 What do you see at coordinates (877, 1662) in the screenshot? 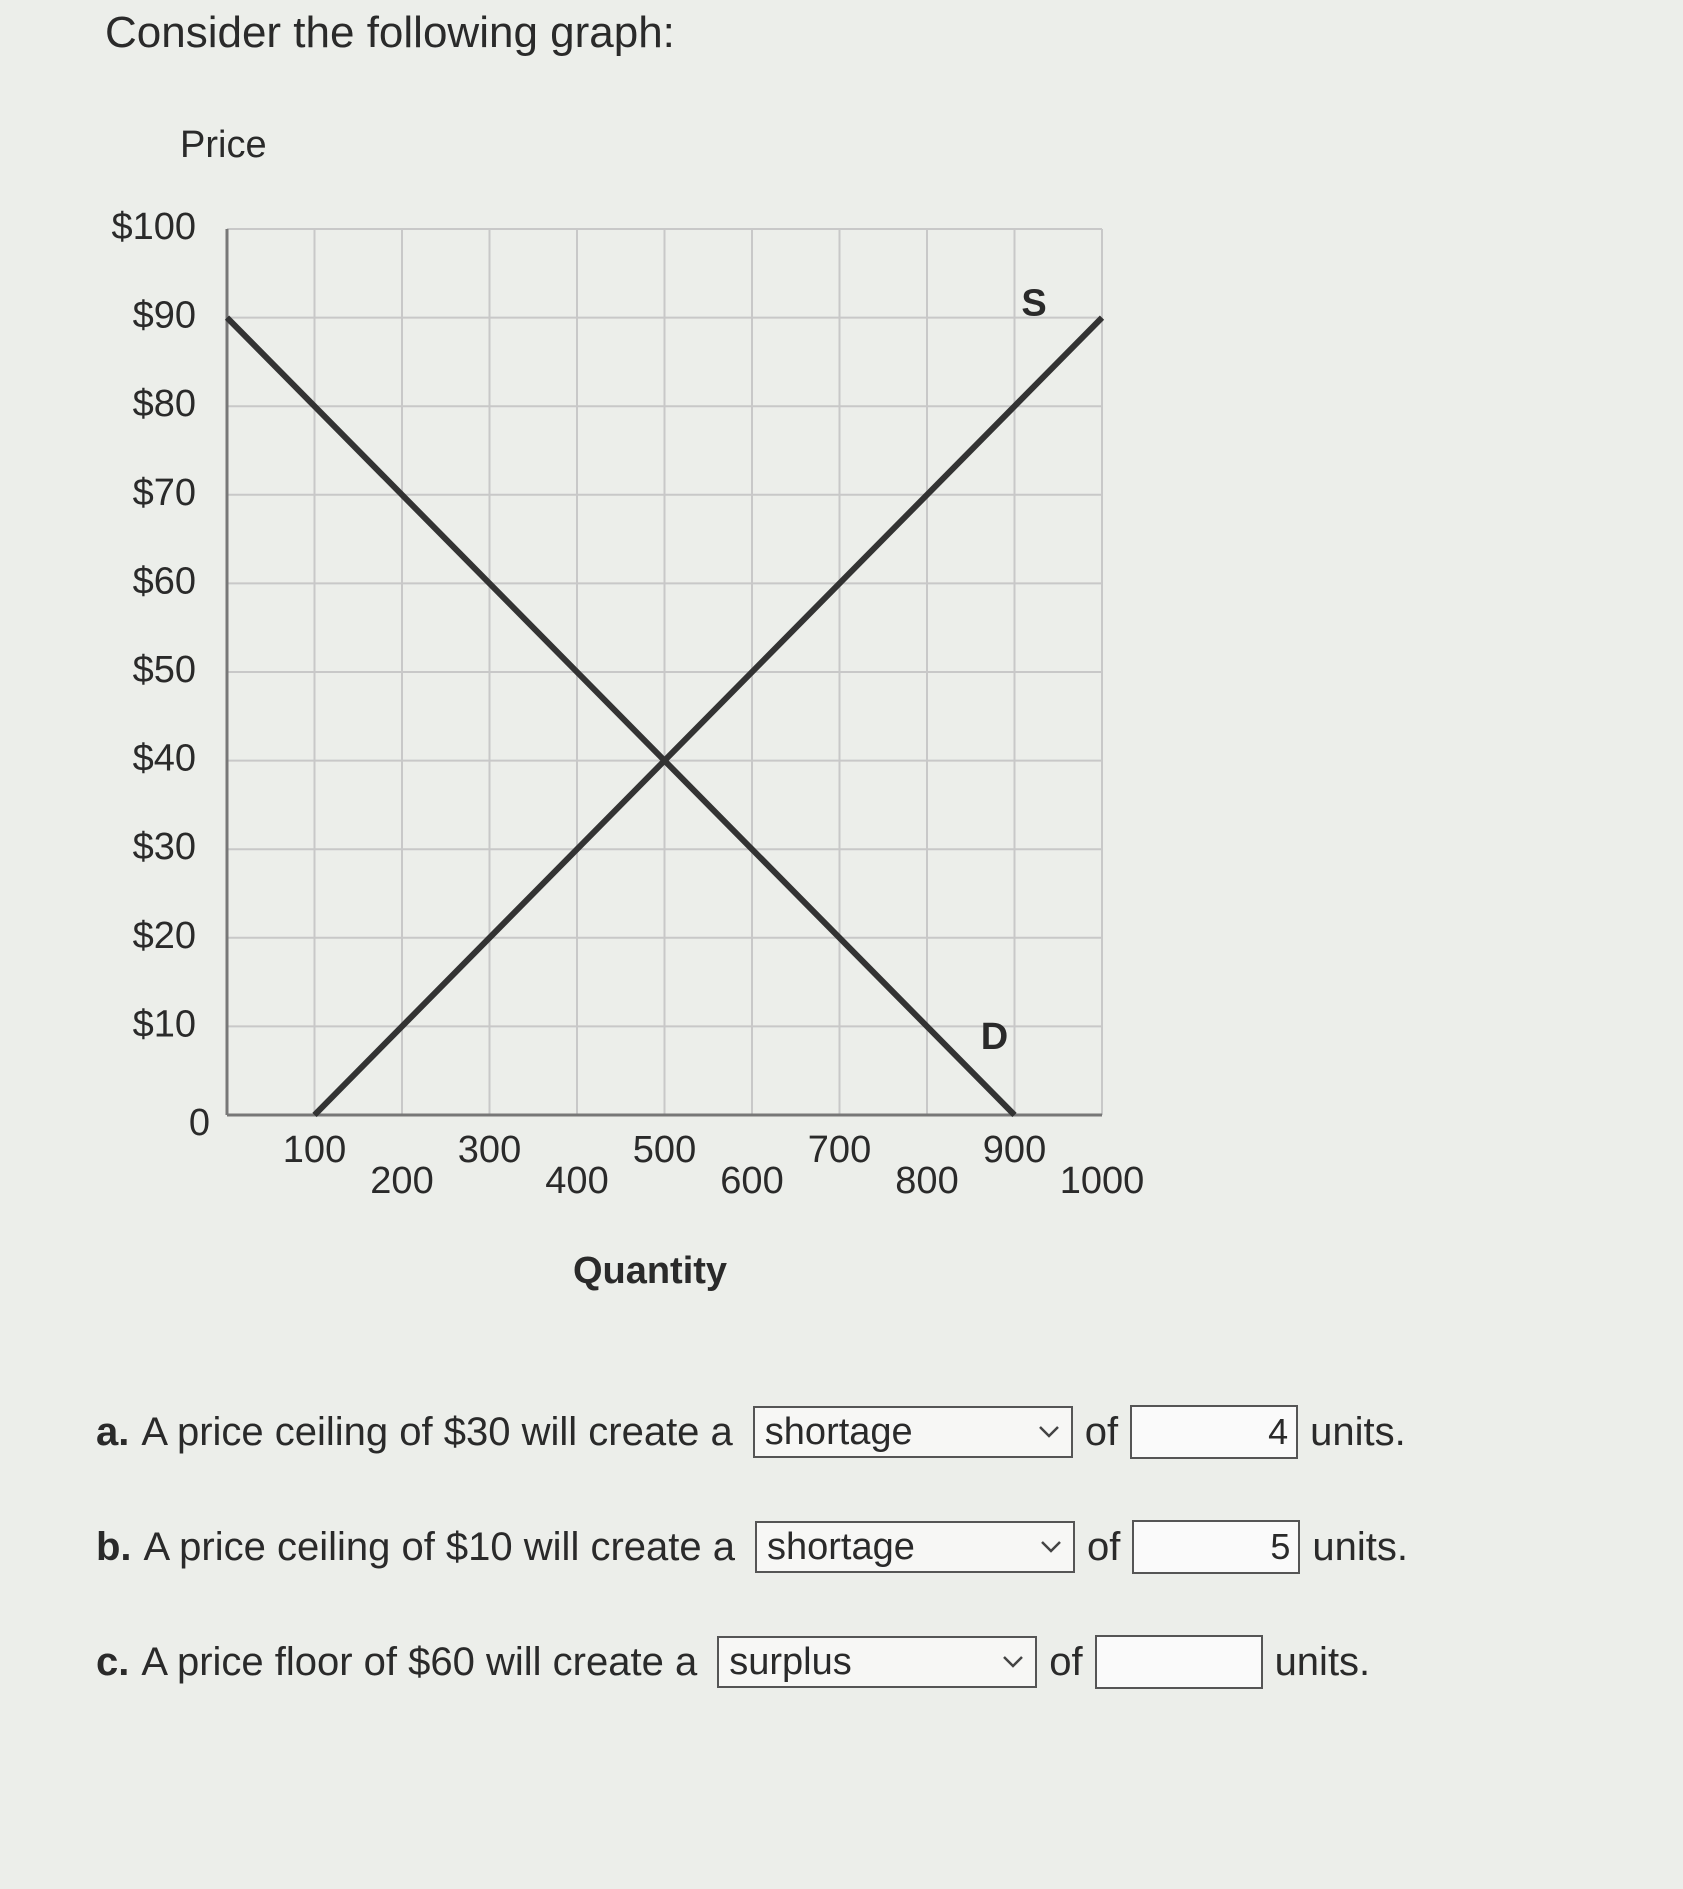
I see `answer-dropdown: surplus` at bounding box center [877, 1662].